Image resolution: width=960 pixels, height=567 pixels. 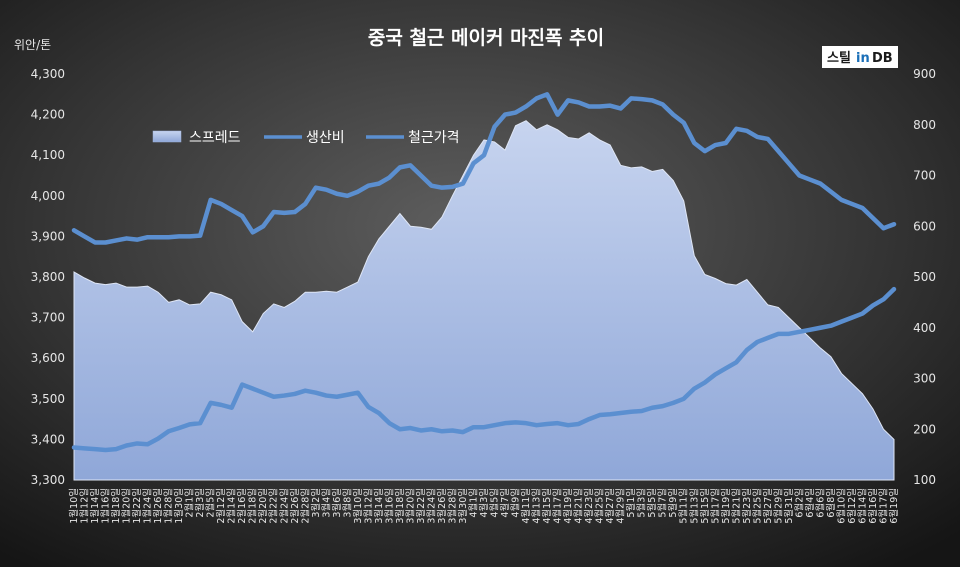 I want to click on x-tick-label: 5월15일, so click(x=705, y=506).